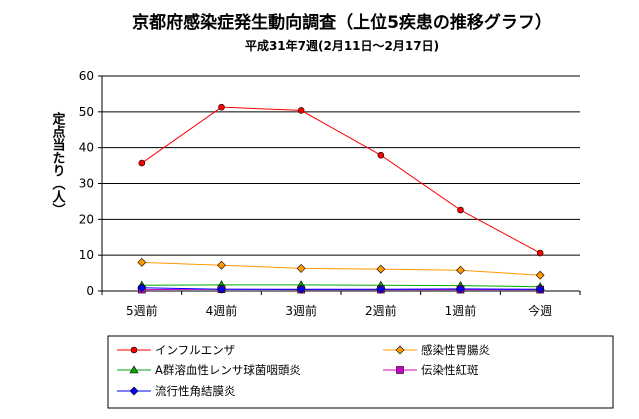 This screenshot has height=419, width=639. Describe the element at coordinates (86, 219) in the screenshot. I see `y-tick-label: 20` at that location.